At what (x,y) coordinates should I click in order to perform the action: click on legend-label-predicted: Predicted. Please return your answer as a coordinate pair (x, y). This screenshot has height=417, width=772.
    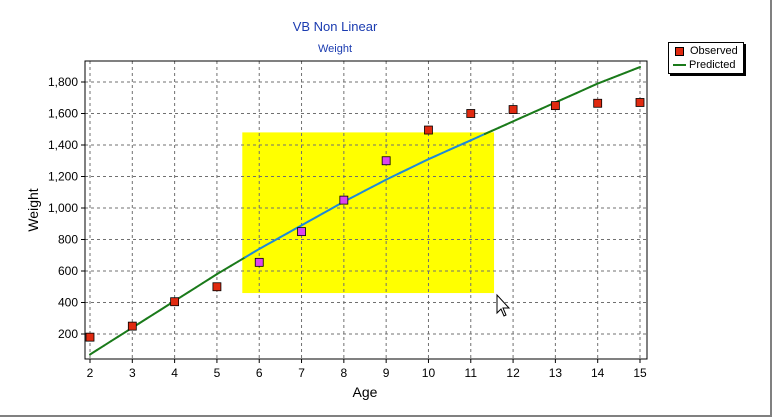
    Looking at the image, I should click on (712, 65).